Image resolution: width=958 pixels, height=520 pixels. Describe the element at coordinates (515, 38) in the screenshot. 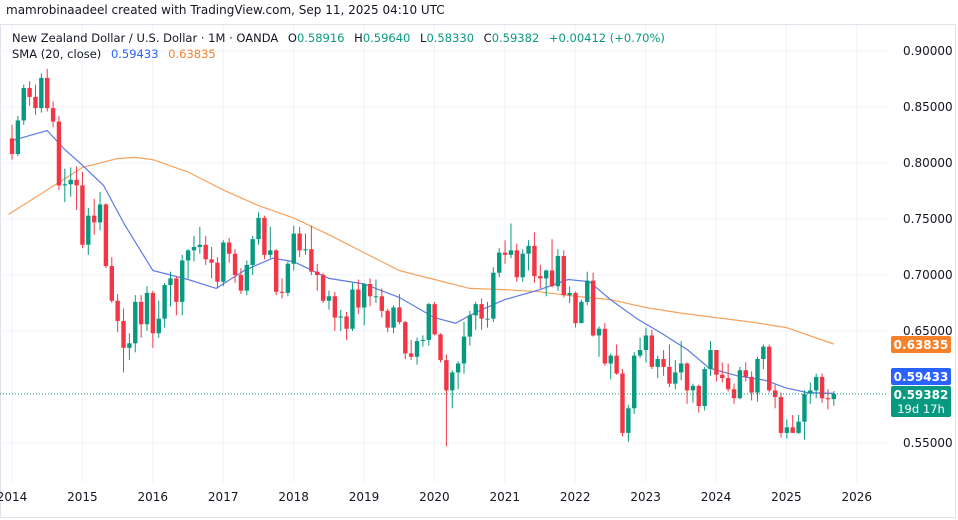

I see `close-value: 0.59382` at that location.